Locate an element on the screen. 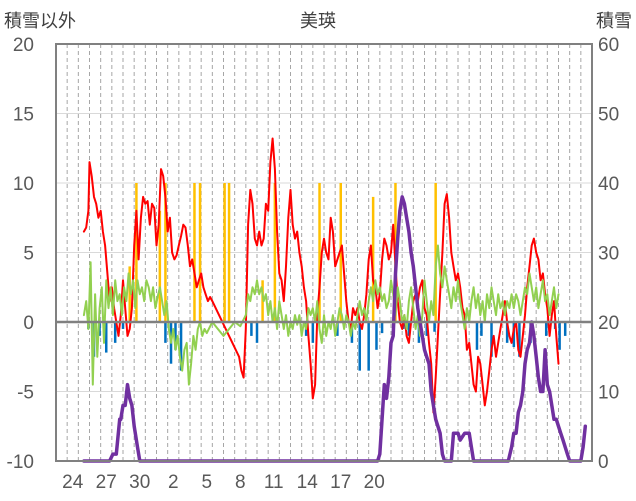 Image resolution: width=636 pixels, height=501 pixels. x-tick-label: 20 is located at coordinates (374, 482).